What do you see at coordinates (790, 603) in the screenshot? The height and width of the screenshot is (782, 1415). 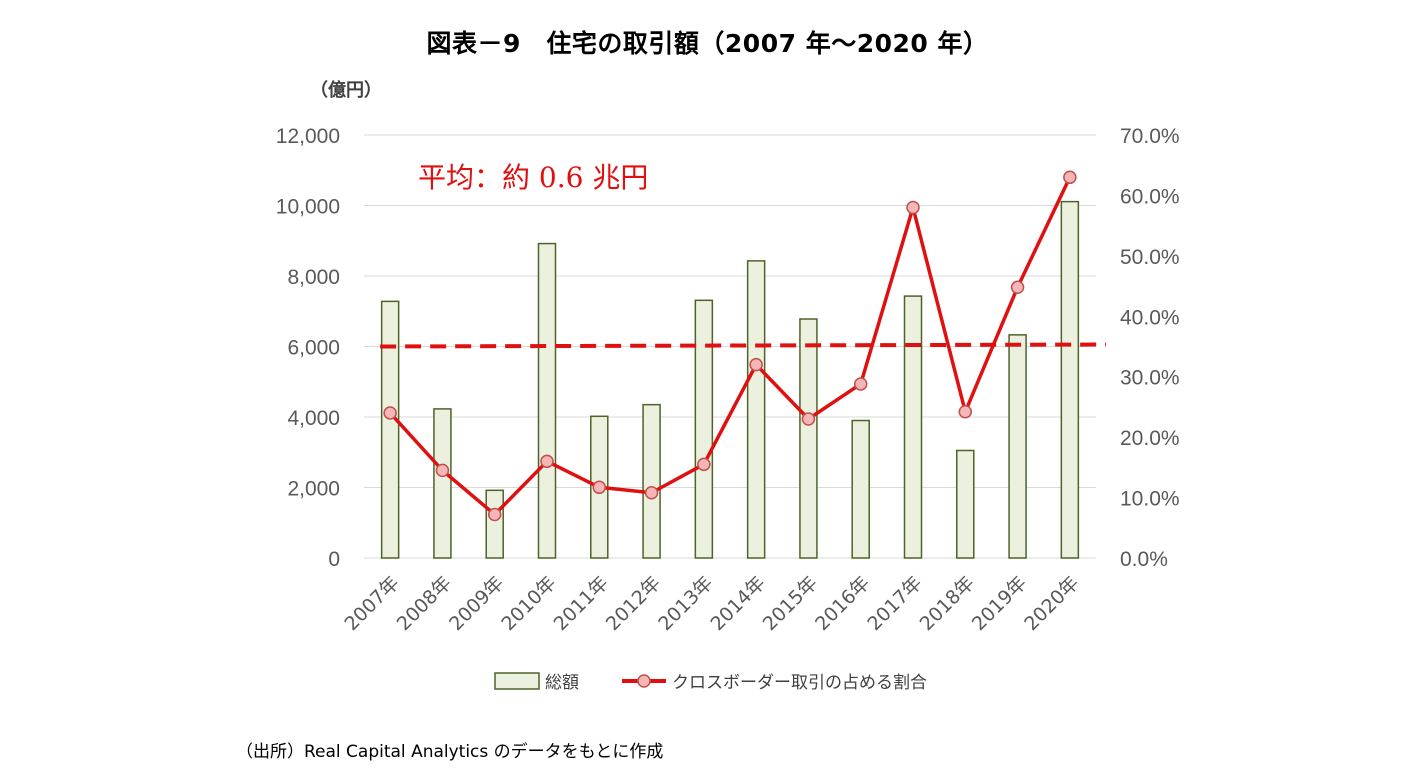 I see `x-tick-label: 2015年` at bounding box center [790, 603].